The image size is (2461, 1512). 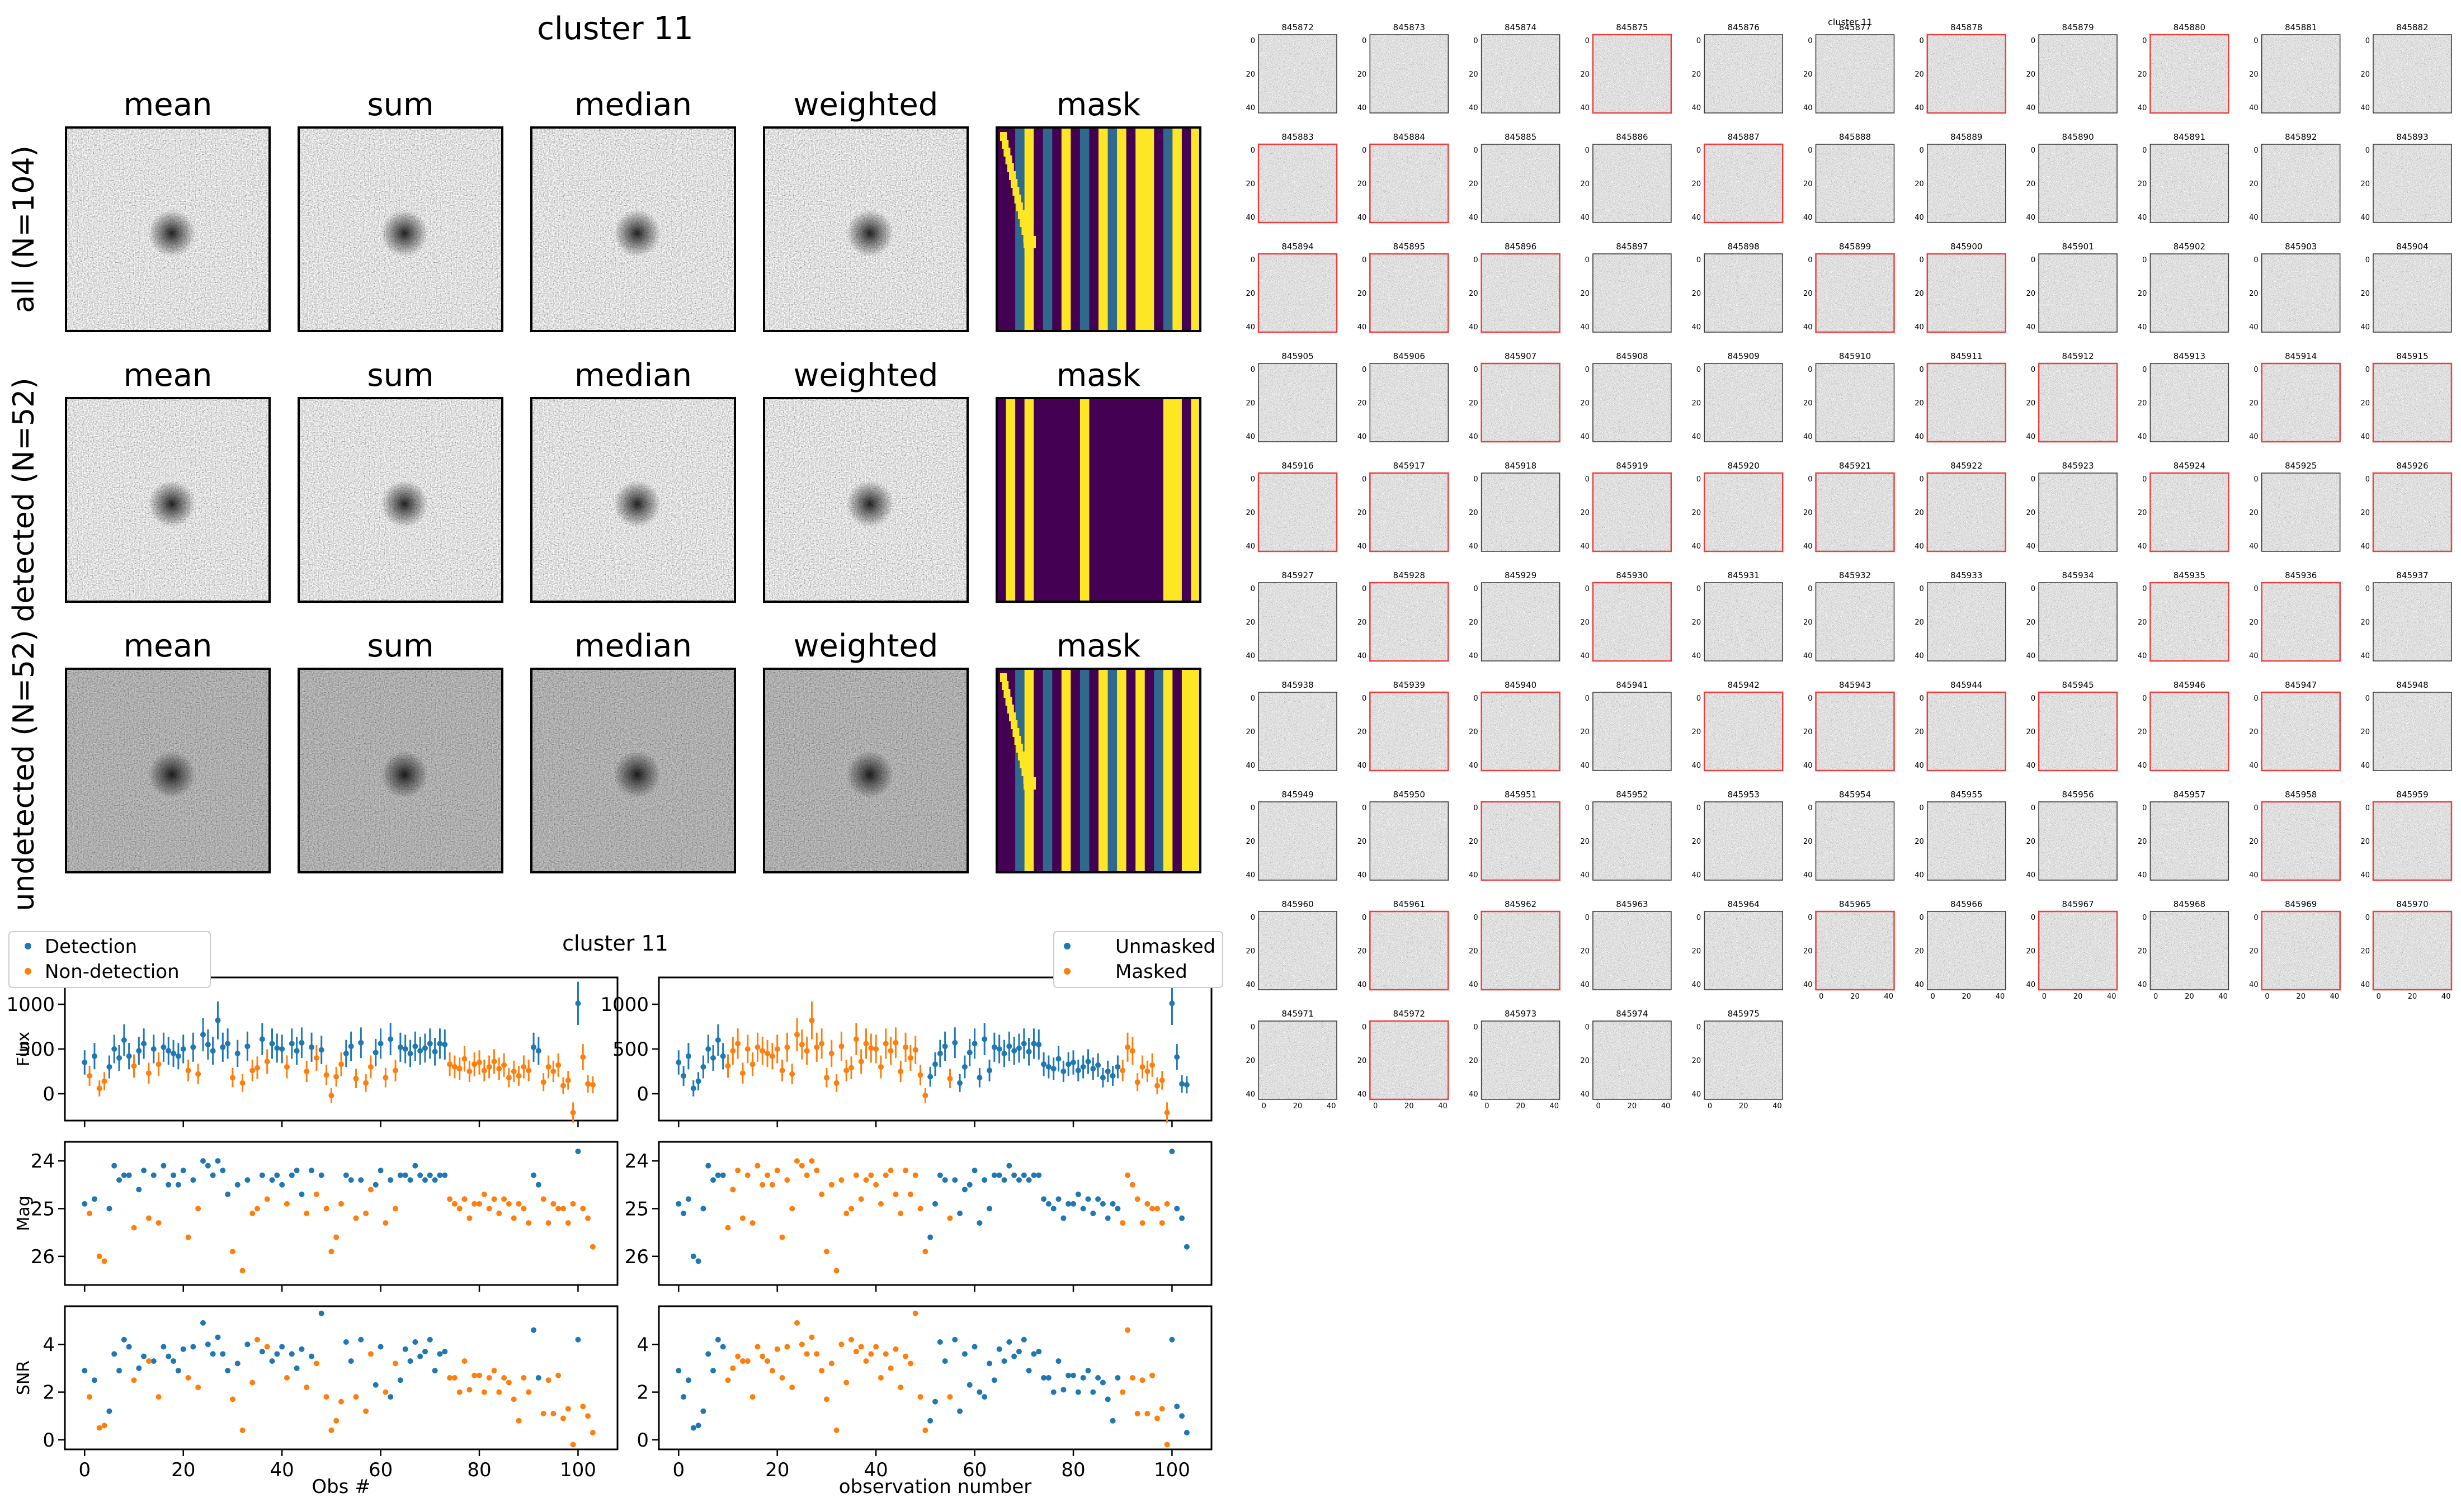 I want to click on thumbnail-id: 845916, so click(x=1297, y=466).